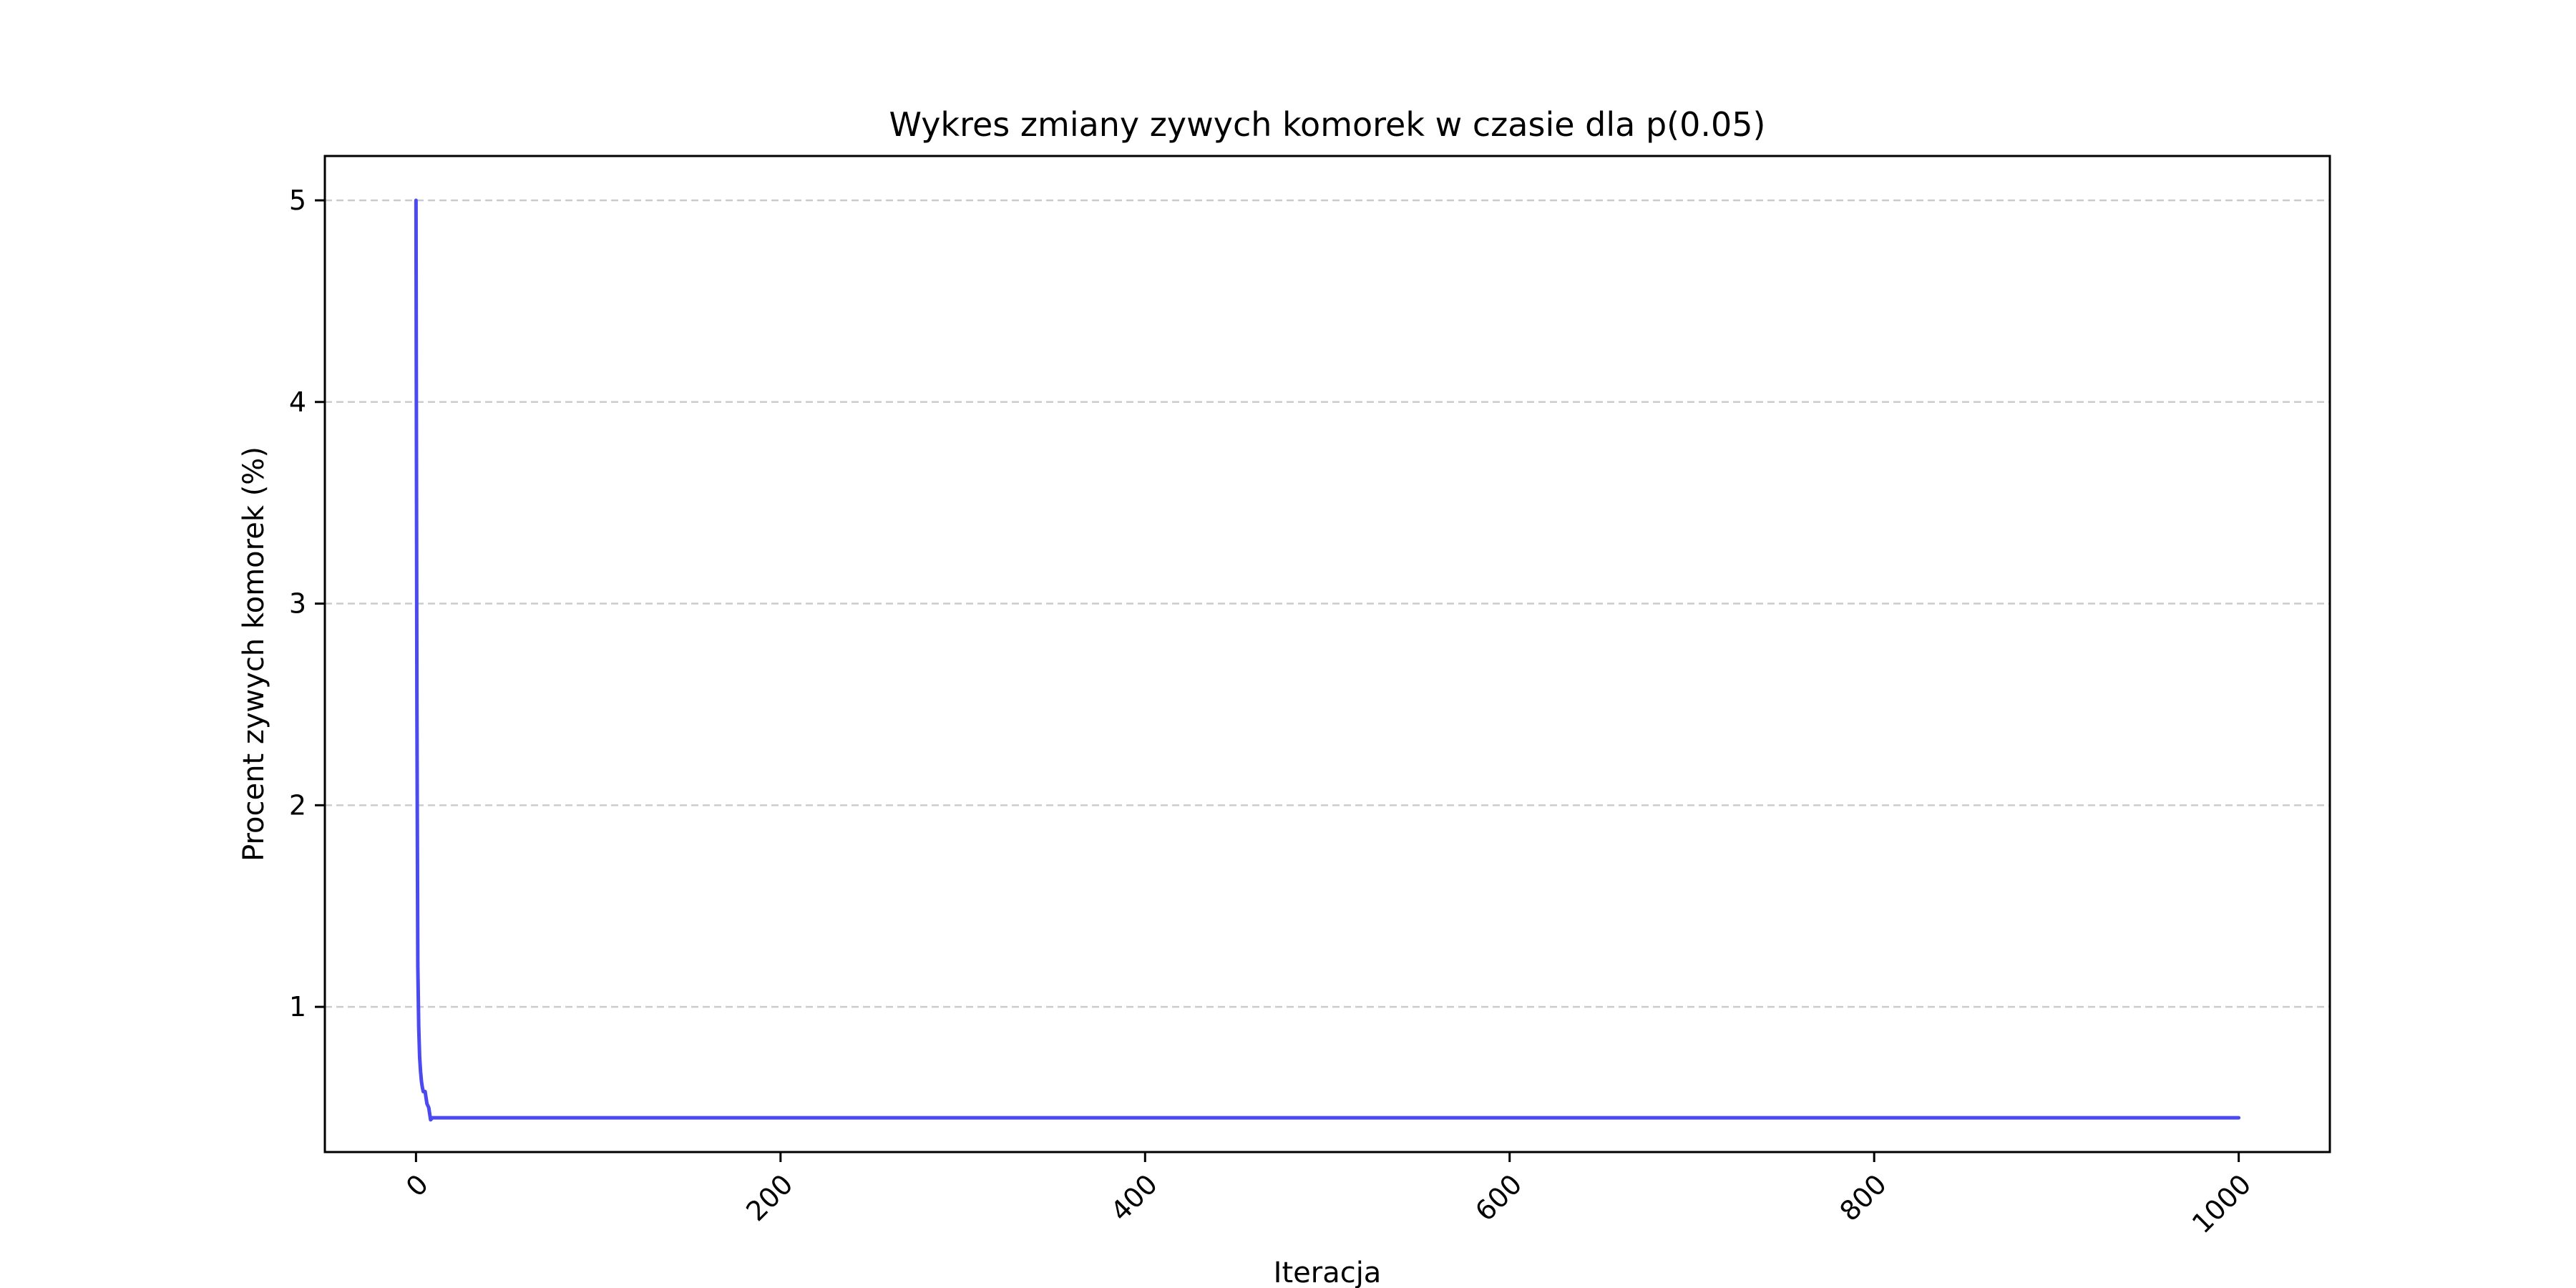  Describe the element at coordinates (769, 1198) in the screenshot. I see `x-tick-label-200: 200` at that location.